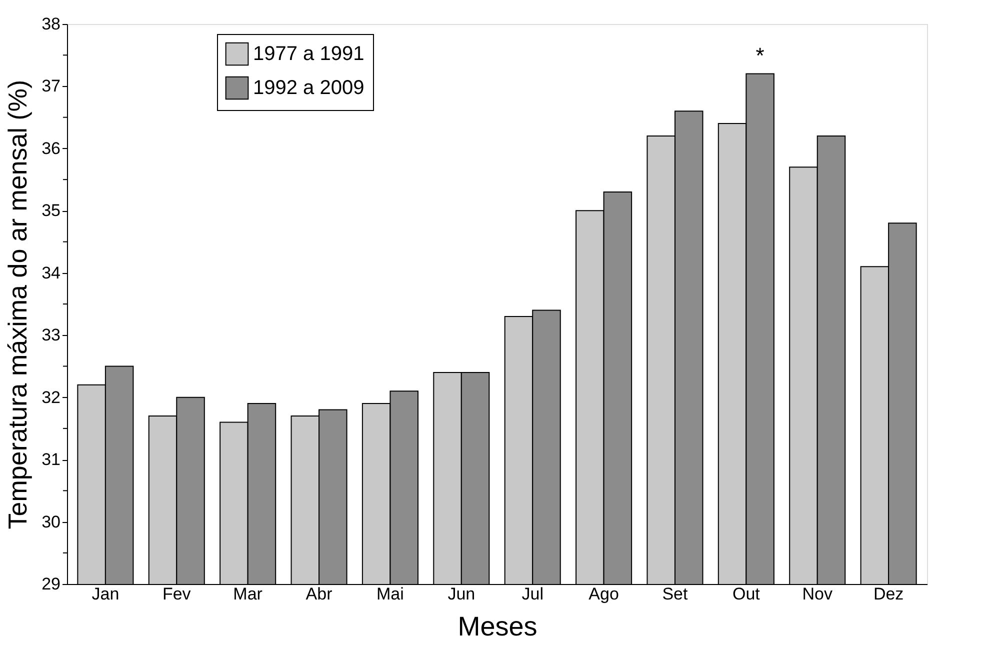  I want to click on x-tick-label: Out, so click(746, 594).